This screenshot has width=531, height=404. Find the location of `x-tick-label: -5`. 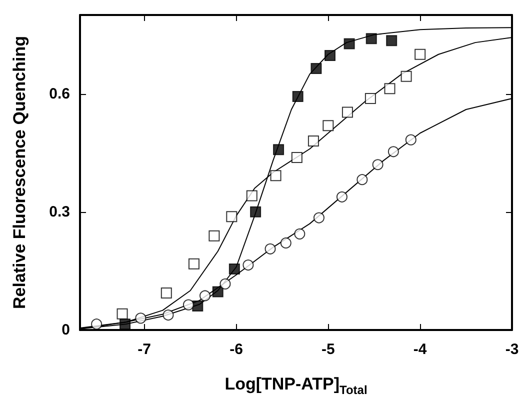

x-tick-label: -5 is located at coordinates (328, 349).